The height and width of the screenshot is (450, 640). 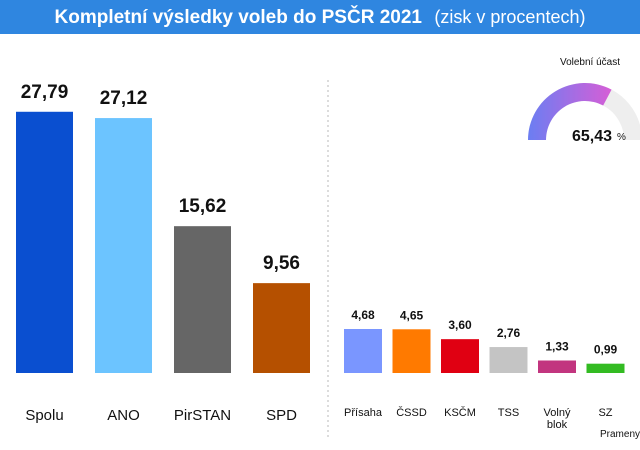 I want to click on bar-prisaha, so click(x=363, y=351).